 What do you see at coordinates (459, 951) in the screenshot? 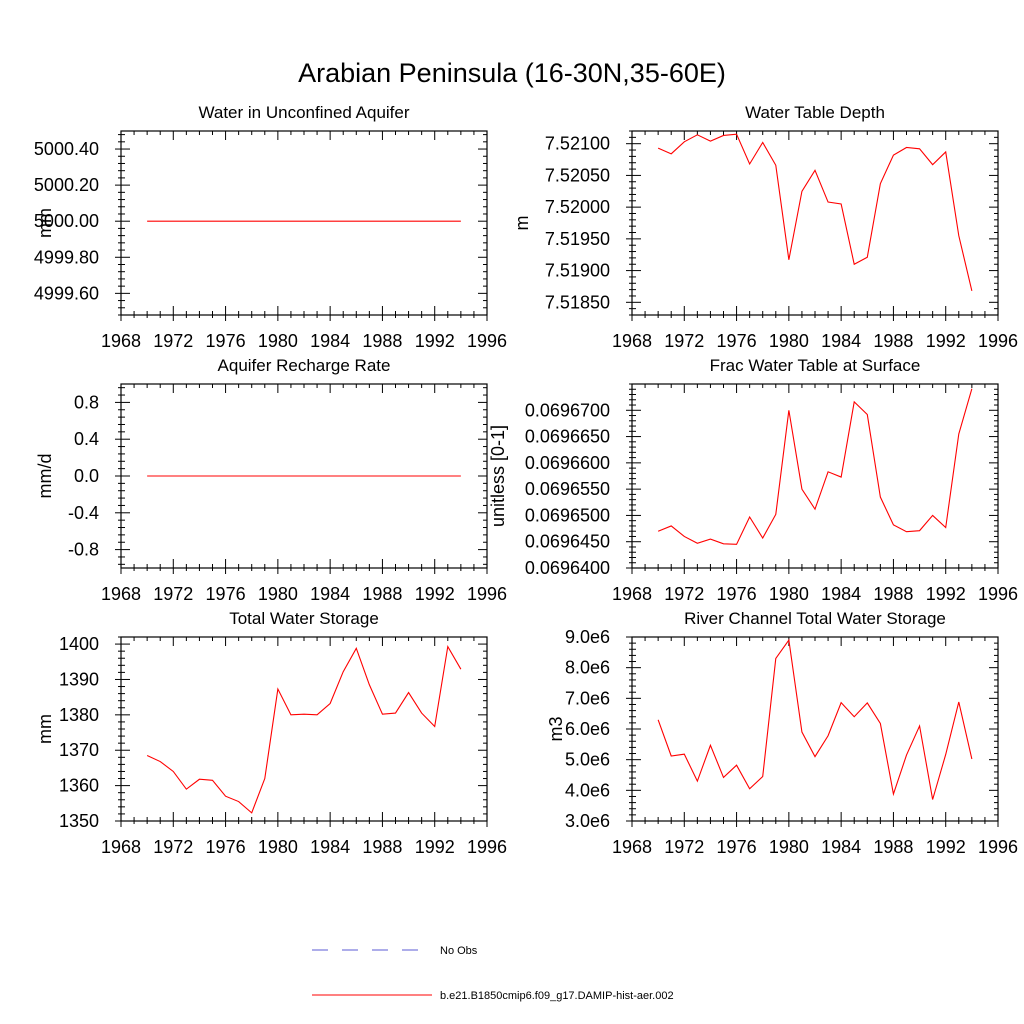
I see `legend-label: No Obs` at bounding box center [459, 951].